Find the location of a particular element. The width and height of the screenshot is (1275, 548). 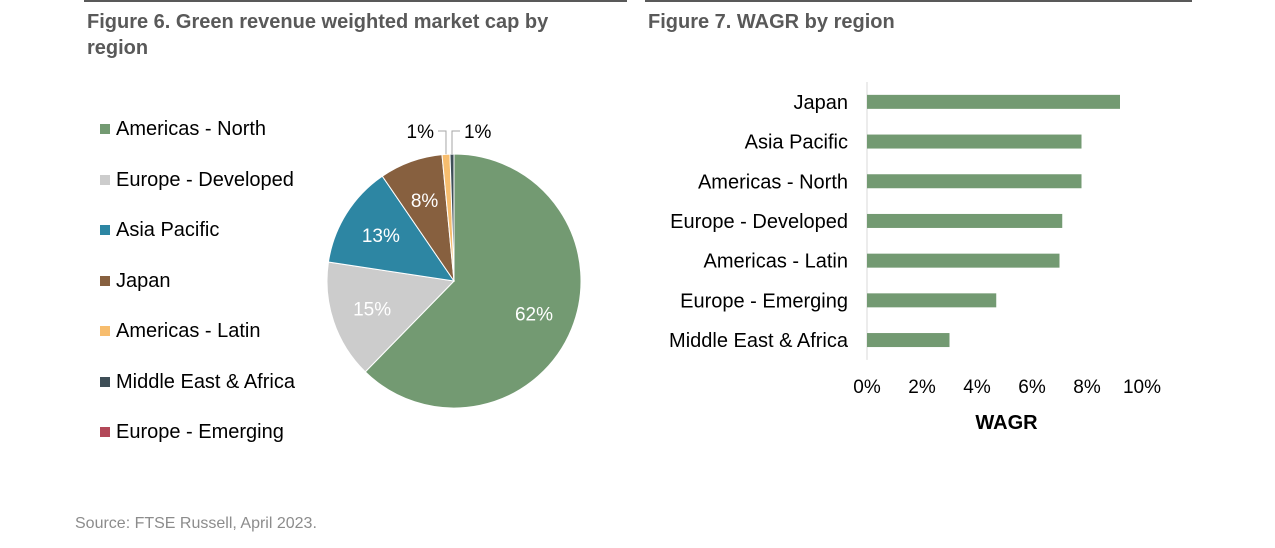

pie-label-middle-east-africa: 1% is located at coordinates (478, 132).